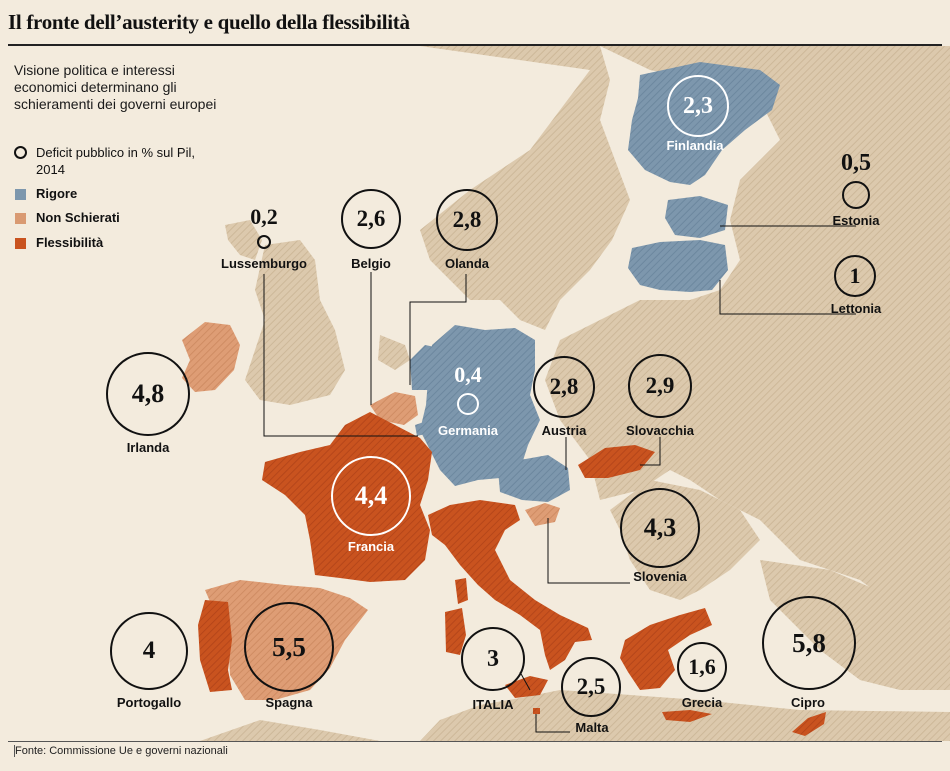 This screenshot has width=950, height=771. I want to click on latvia-shape, so click(678, 266).